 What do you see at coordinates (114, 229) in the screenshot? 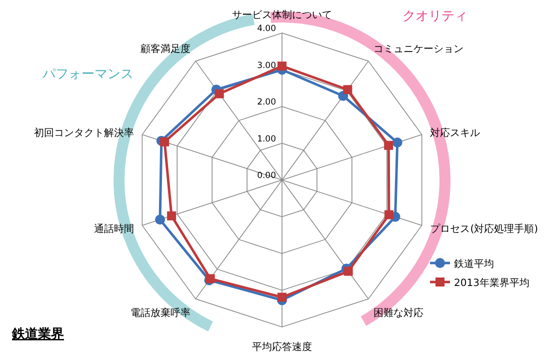
I see `spoke-label: 通話時間` at bounding box center [114, 229].